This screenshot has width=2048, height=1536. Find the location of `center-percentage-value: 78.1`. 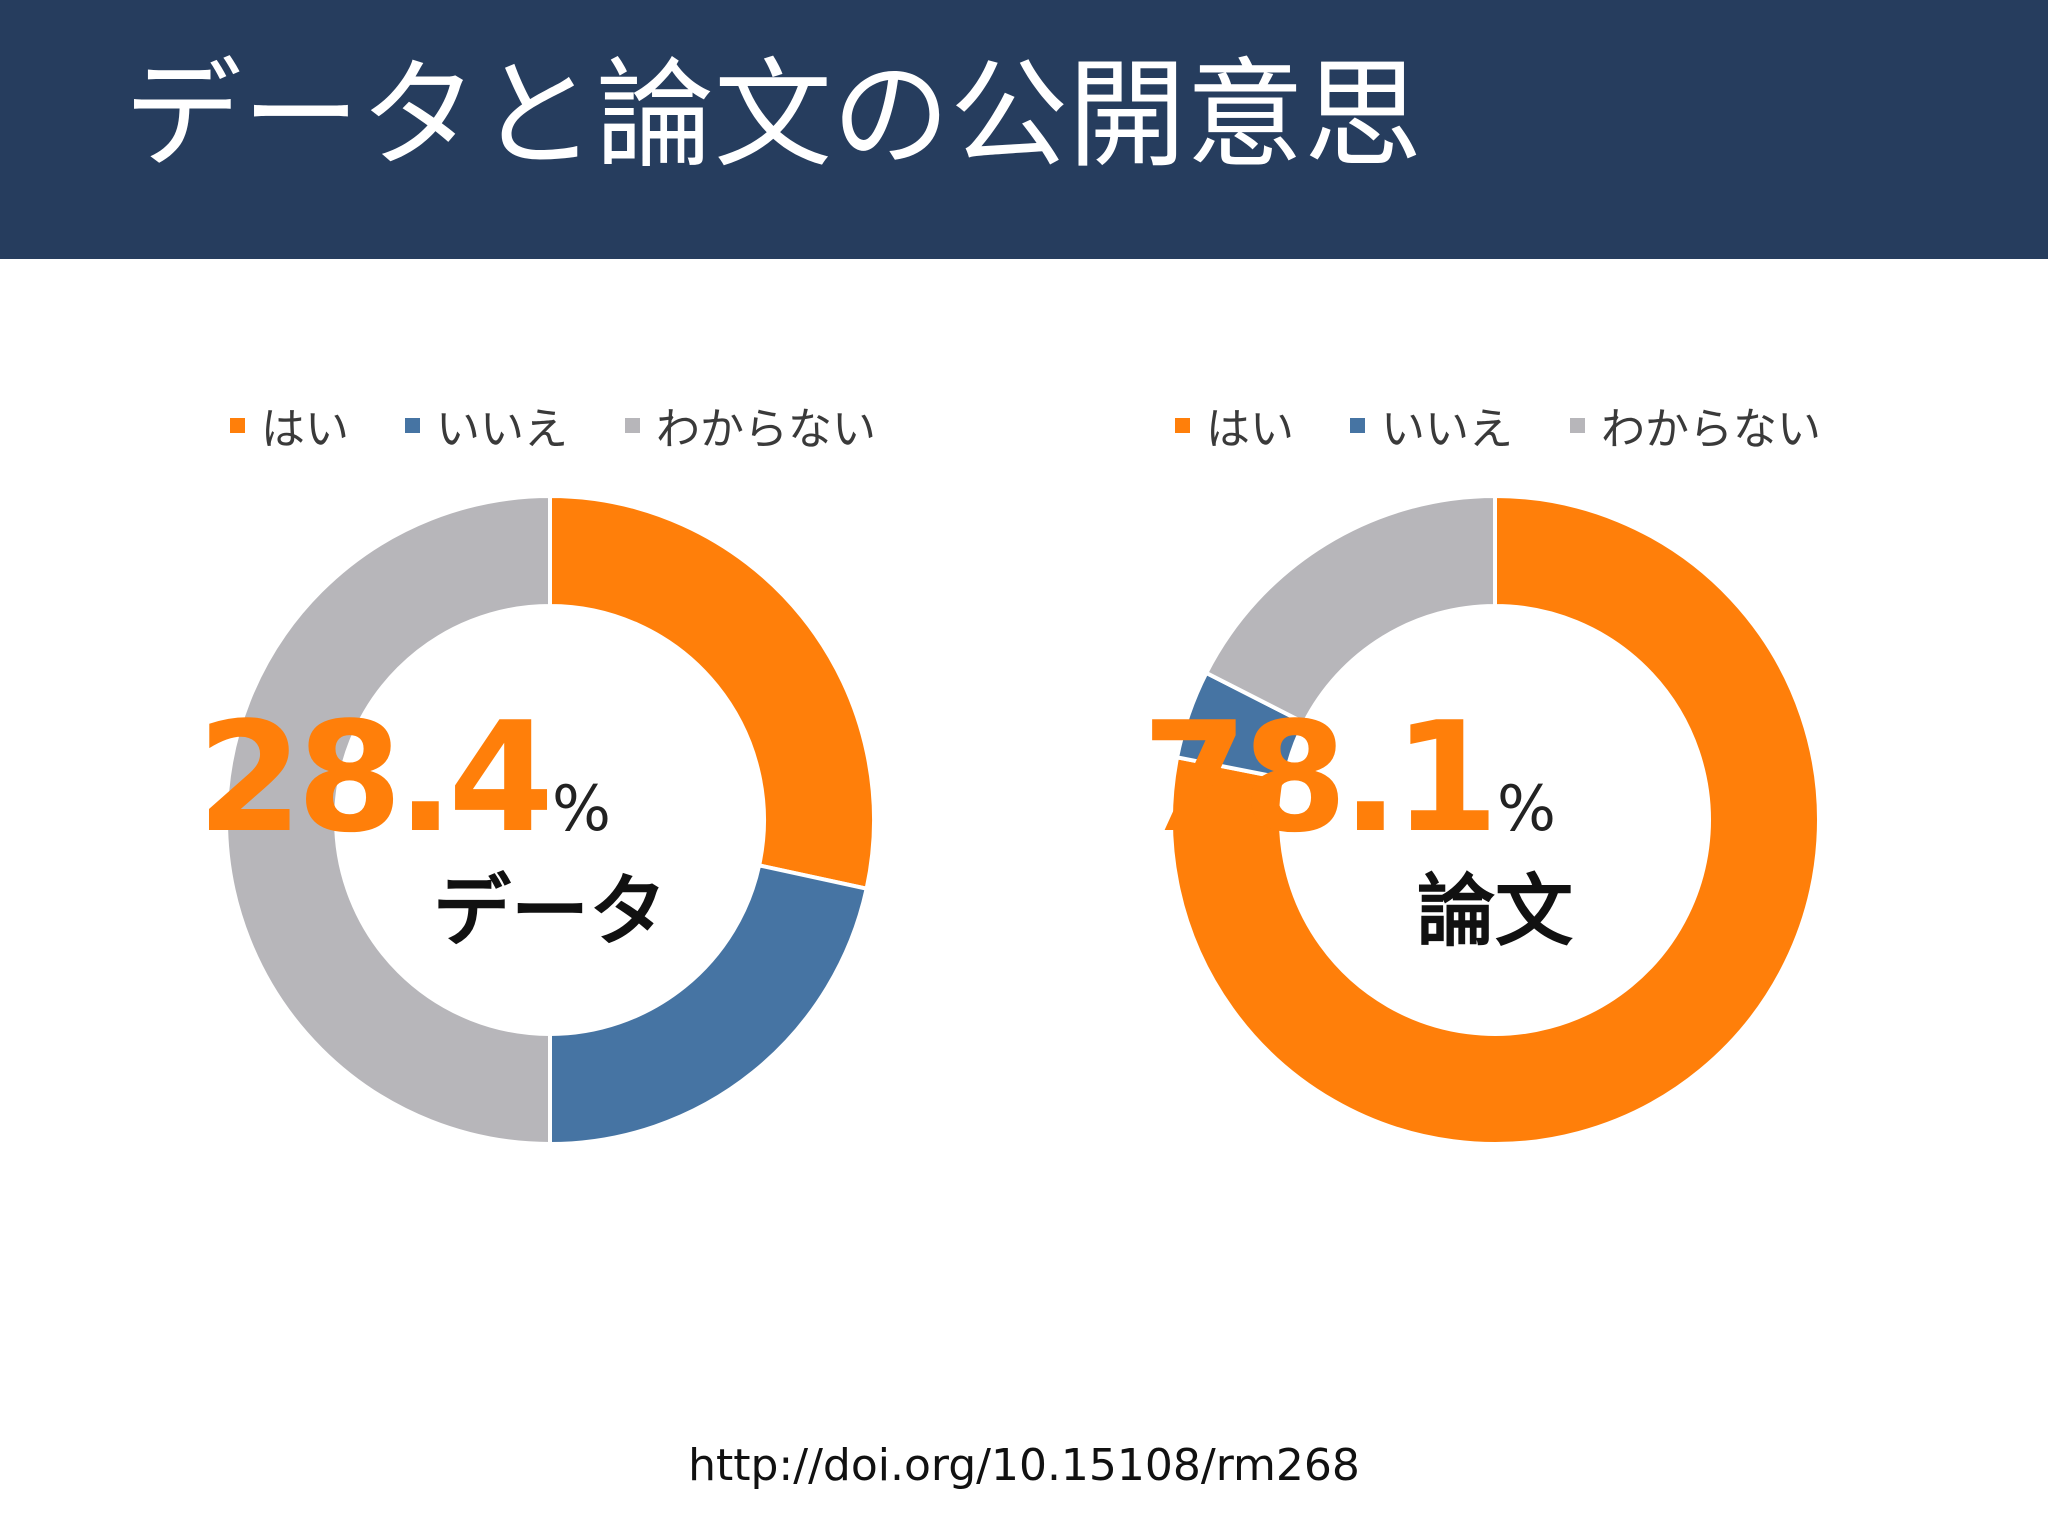

center-percentage-value: 78.1 is located at coordinates (1317, 777).